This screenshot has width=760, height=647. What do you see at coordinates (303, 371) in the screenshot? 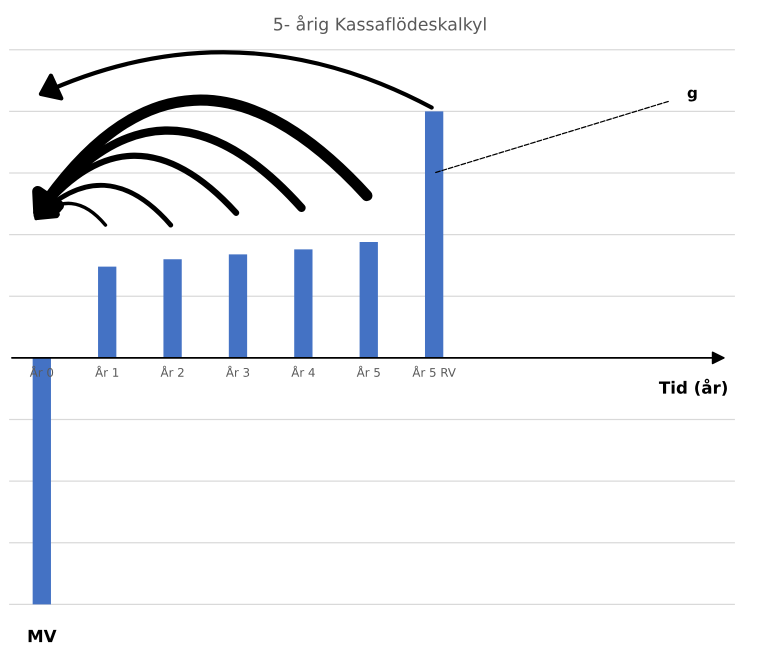
I see `x-tick-label: År 4` at bounding box center [303, 371].